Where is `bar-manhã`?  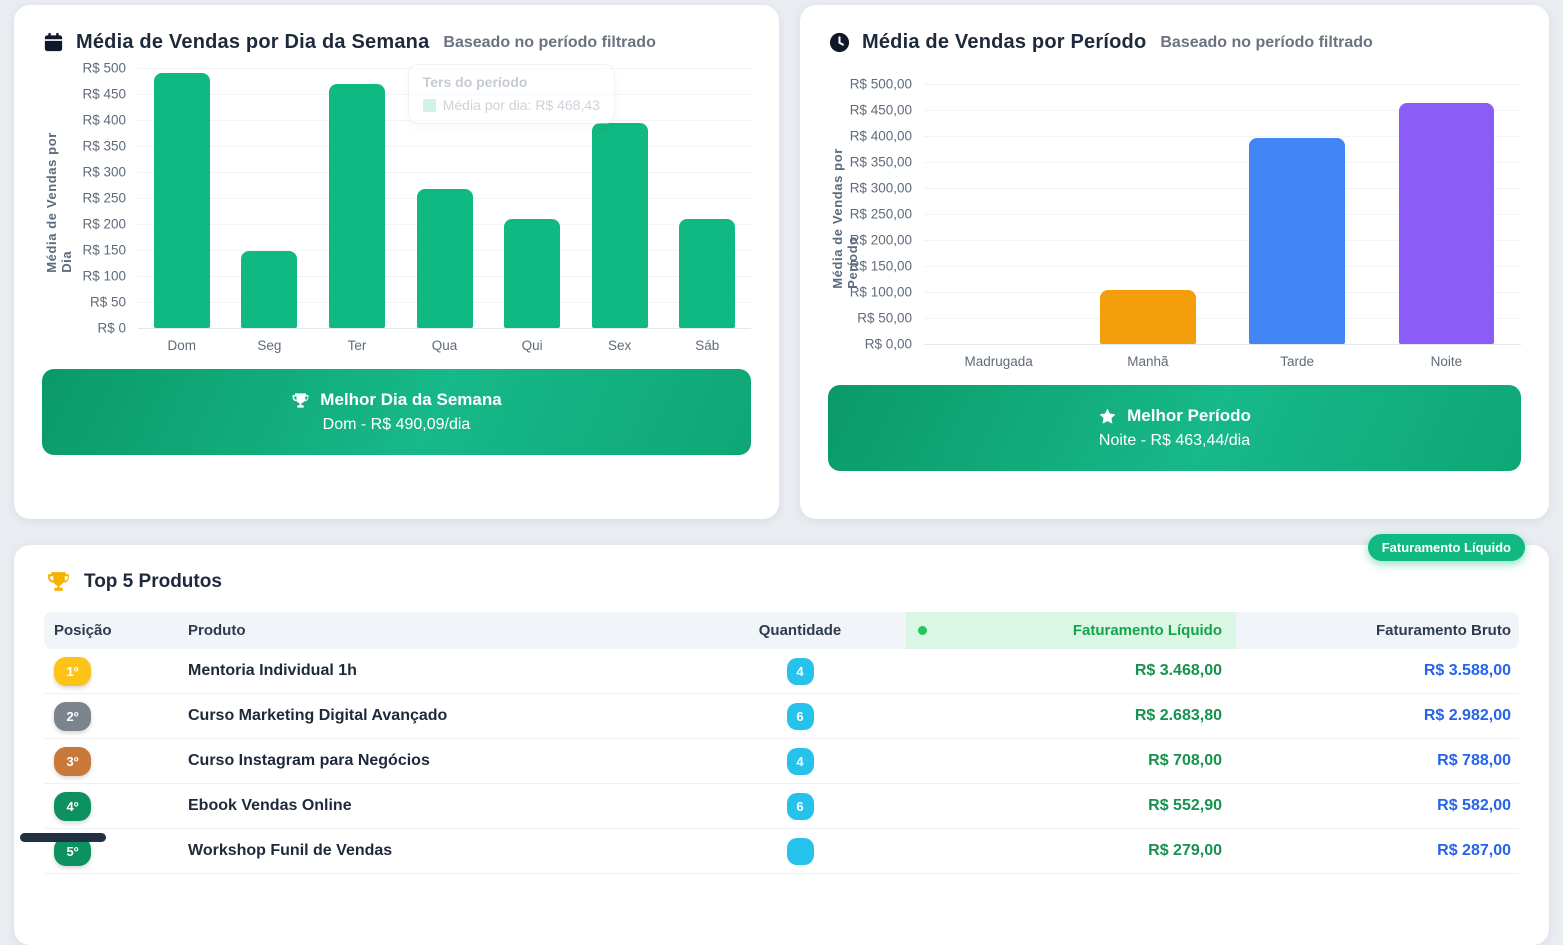 bar-manhã is located at coordinates (1148, 317).